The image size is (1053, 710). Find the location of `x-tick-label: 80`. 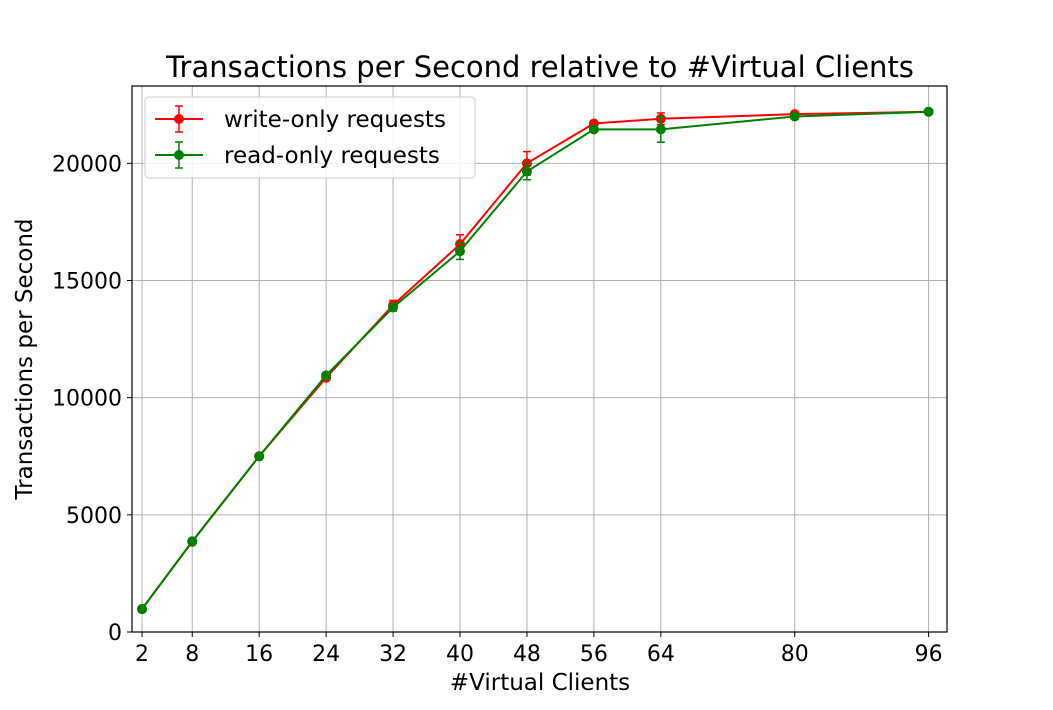

x-tick-label: 80 is located at coordinates (795, 654).